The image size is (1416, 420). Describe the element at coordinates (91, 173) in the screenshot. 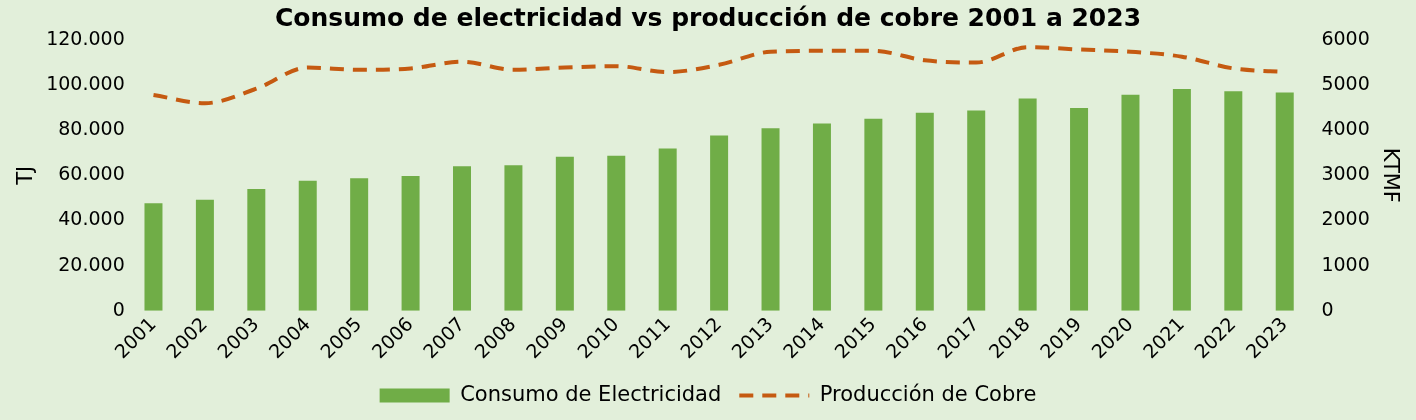

I see `y-tick-label: 60.000` at that location.